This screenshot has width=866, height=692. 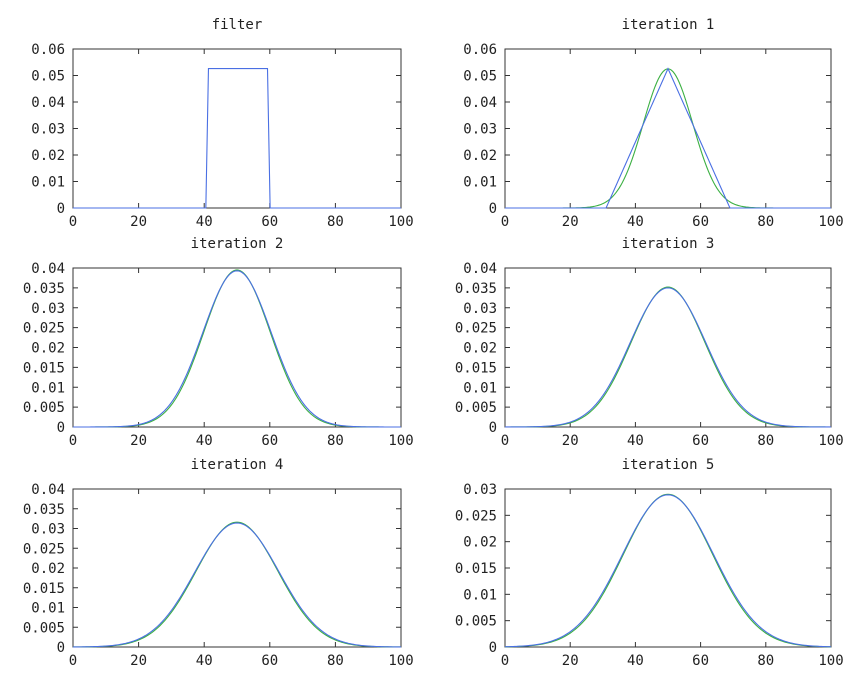 I want to click on y-tick-label: 0.06, so click(x=480, y=50).